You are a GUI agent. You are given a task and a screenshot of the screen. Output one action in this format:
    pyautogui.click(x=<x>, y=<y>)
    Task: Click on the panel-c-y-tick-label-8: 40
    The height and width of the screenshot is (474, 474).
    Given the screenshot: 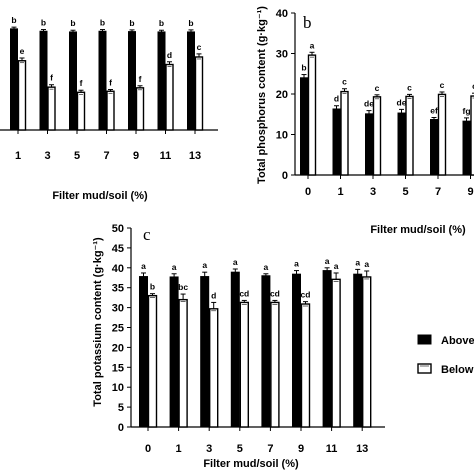 What is the action you would take?
    pyautogui.click(x=118, y=269)
    